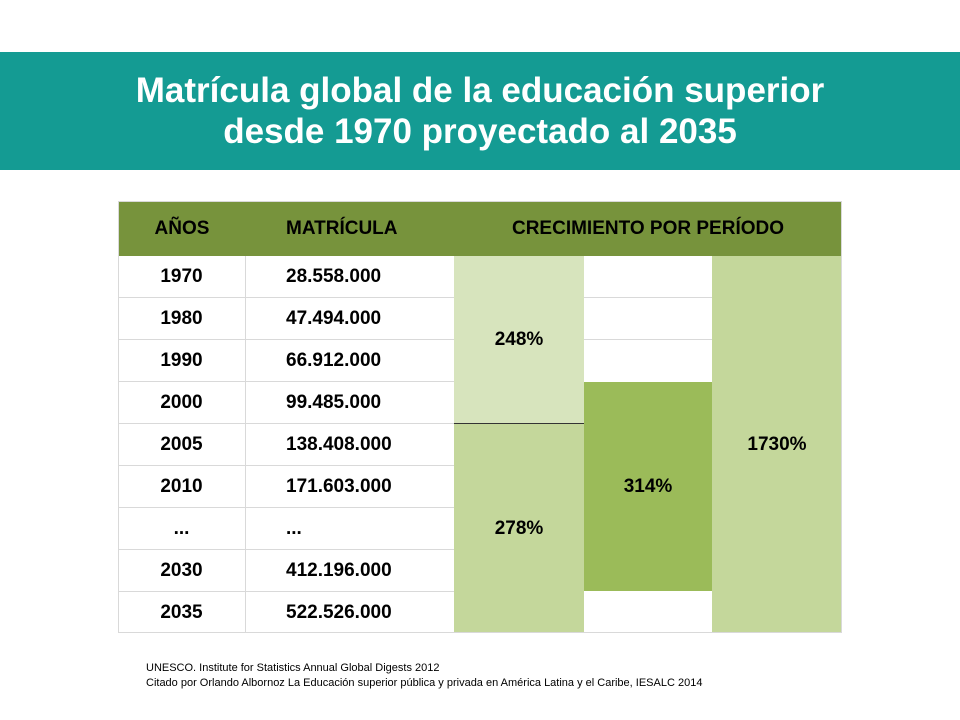 The height and width of the screenshot is (720, 960). Describe the element at coordinates (182, 571) in the screenshot. I see `year-cell: 2030` at that location.